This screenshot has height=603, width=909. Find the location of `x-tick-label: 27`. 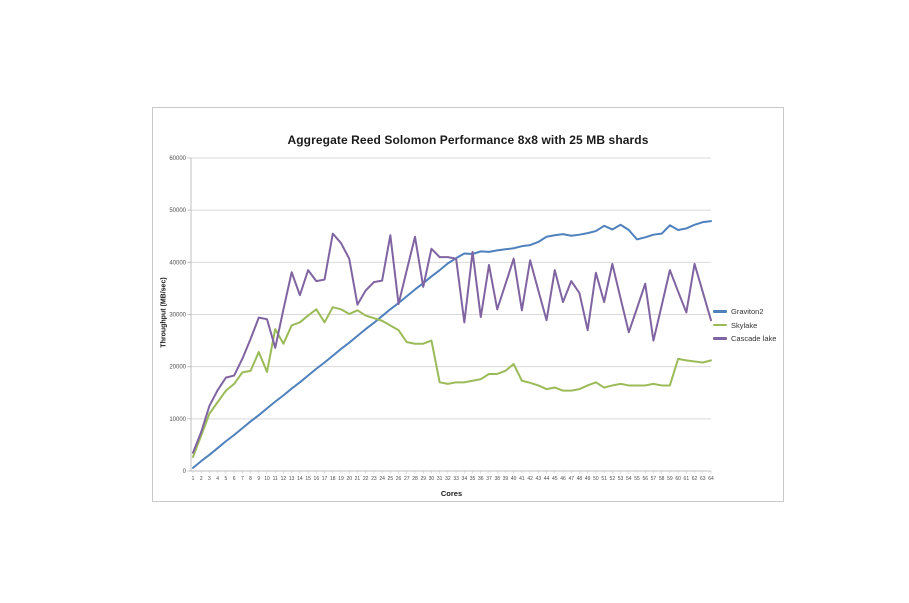

x-tick-label: 27 is located at coordinates (407, 479).